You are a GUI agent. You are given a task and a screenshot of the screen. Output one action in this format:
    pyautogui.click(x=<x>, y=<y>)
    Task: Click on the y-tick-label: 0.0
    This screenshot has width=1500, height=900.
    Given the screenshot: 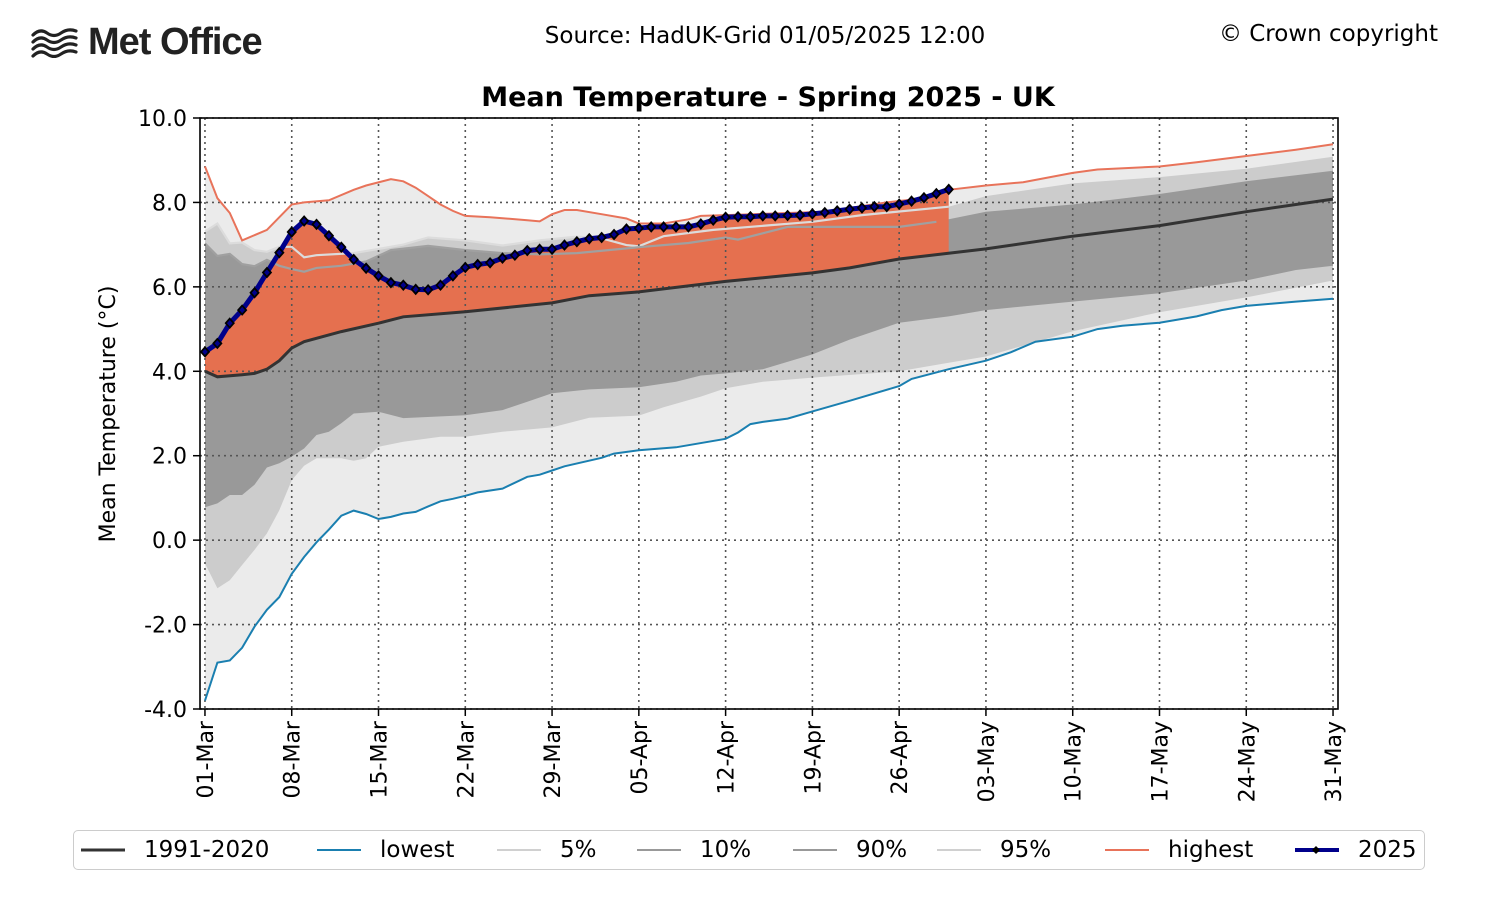 What is the action you would take?
    pyautogui.click(x=169, y=541)
    